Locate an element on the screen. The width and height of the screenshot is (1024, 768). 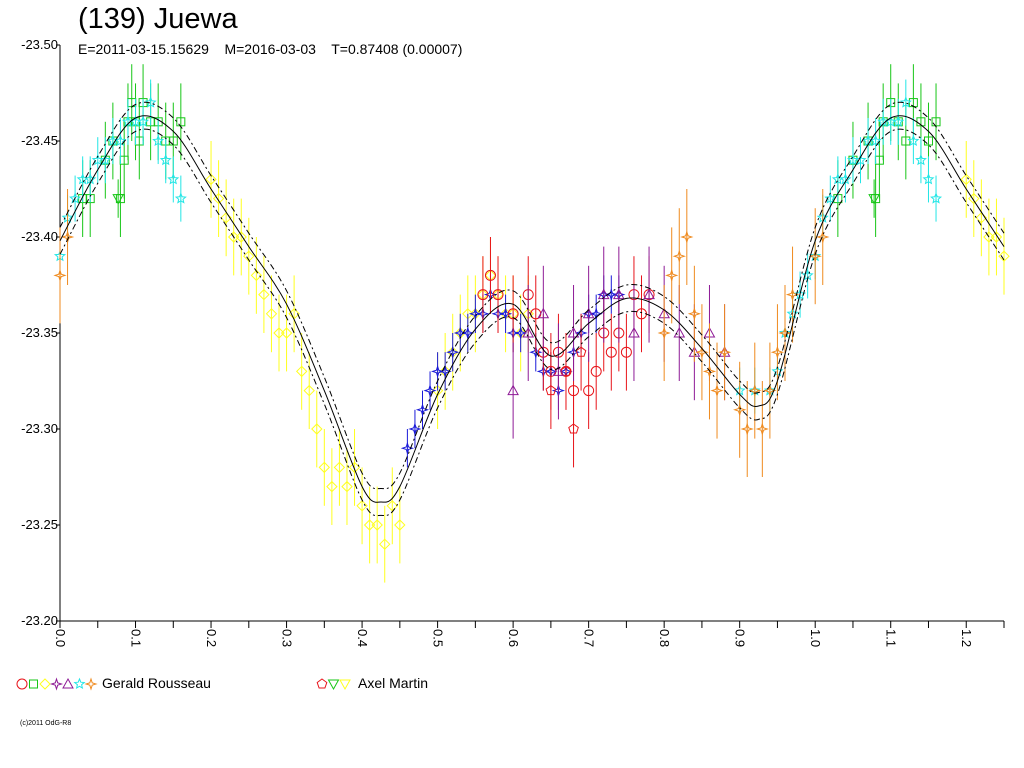
x-tick-label: 1.0 is located at coordinates (815, 638).